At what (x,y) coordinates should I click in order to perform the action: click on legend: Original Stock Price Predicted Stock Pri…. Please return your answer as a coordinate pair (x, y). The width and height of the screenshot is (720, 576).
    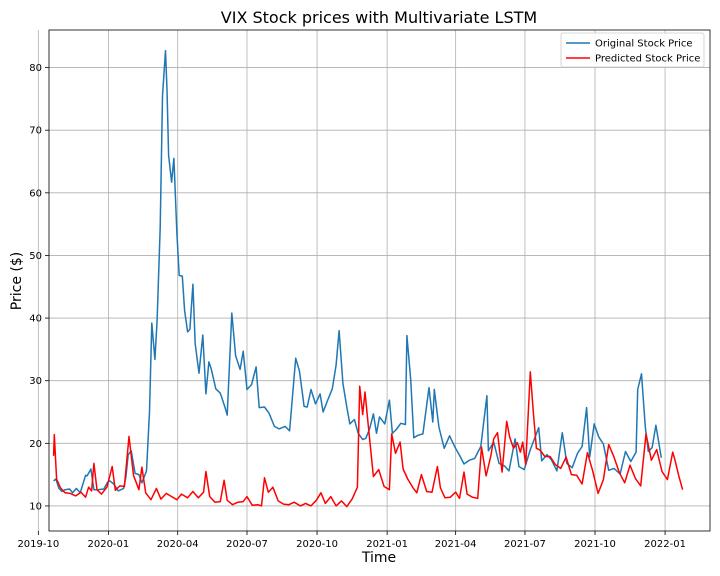
    Looking at the image, I should click on (632, 50).